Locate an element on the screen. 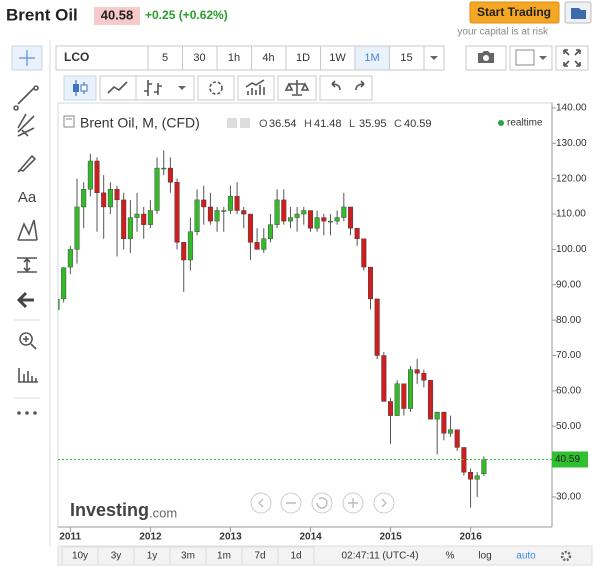  indicators-button is located at coordinates (256, 88).